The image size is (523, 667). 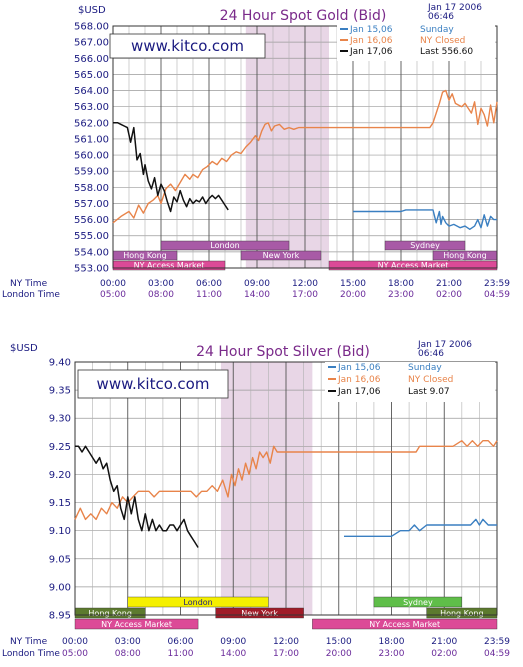 I want to click on gold-ny-tick-label: 06:00, so click(x=209, y=284).